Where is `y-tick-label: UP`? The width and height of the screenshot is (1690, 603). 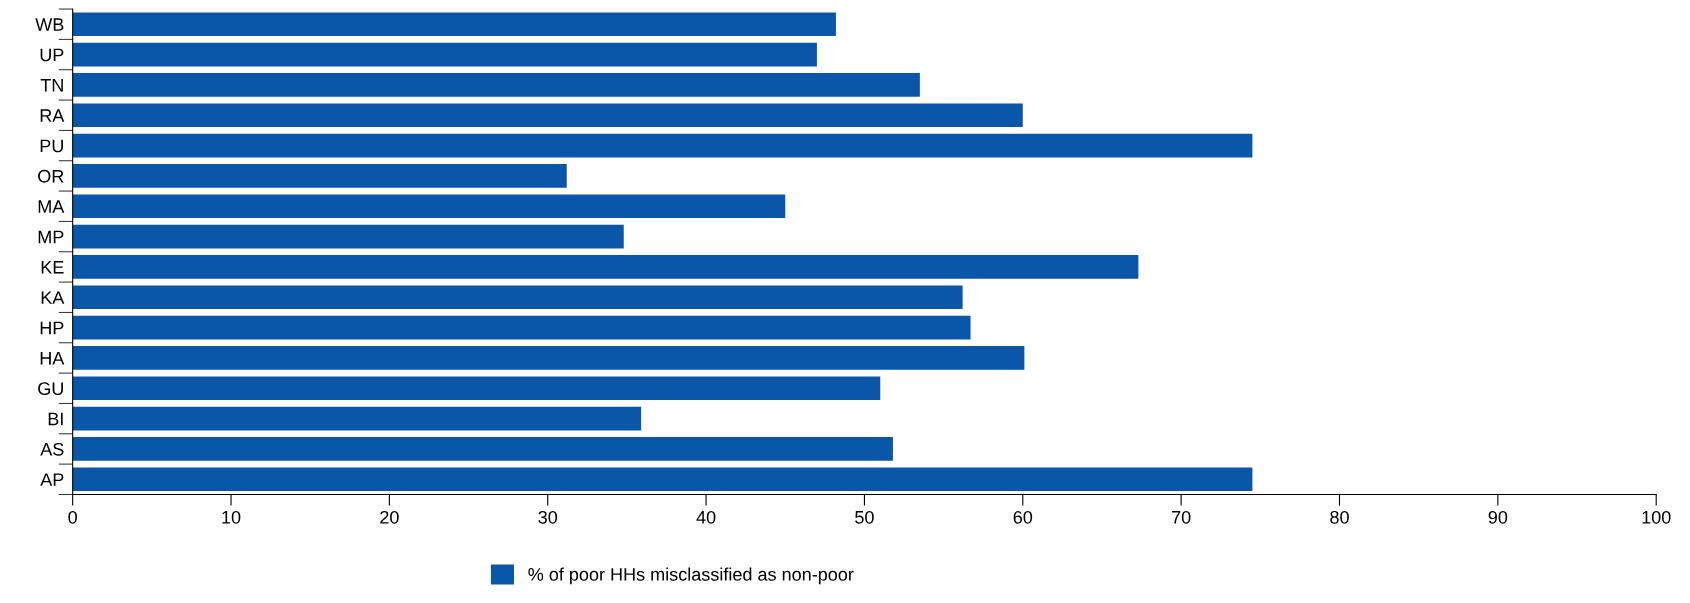 y-tick-label: UP is located at coordinates (52, 55).